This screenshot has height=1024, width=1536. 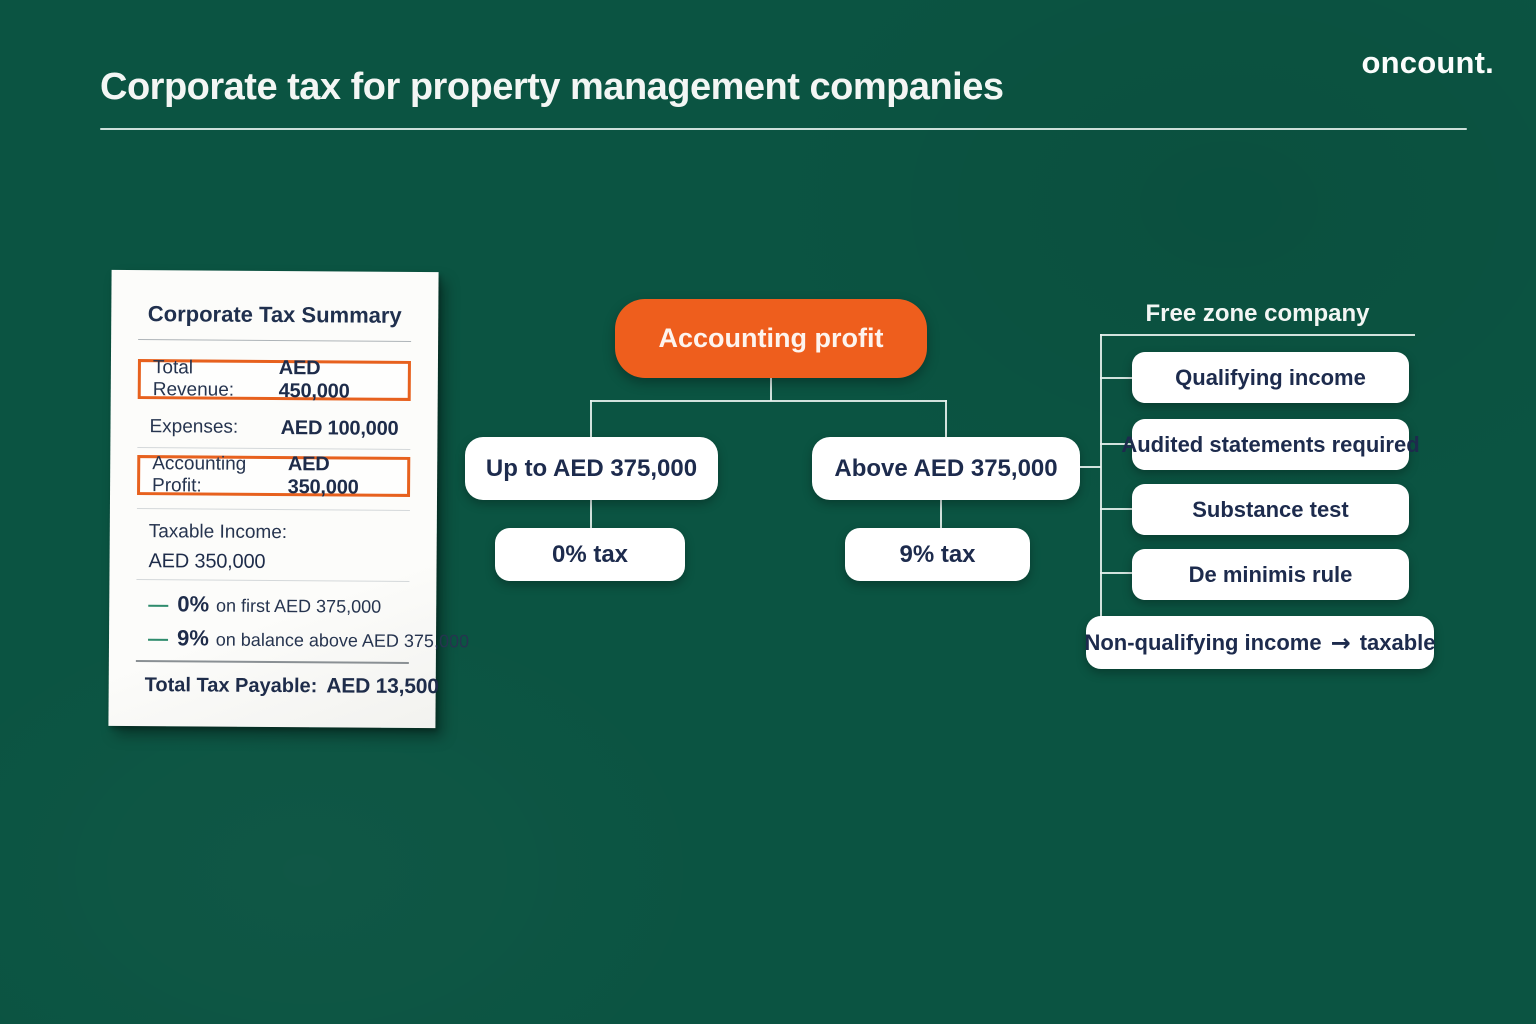 I want to click on breakdown-rate: 9%, so click(x=192, y=638).